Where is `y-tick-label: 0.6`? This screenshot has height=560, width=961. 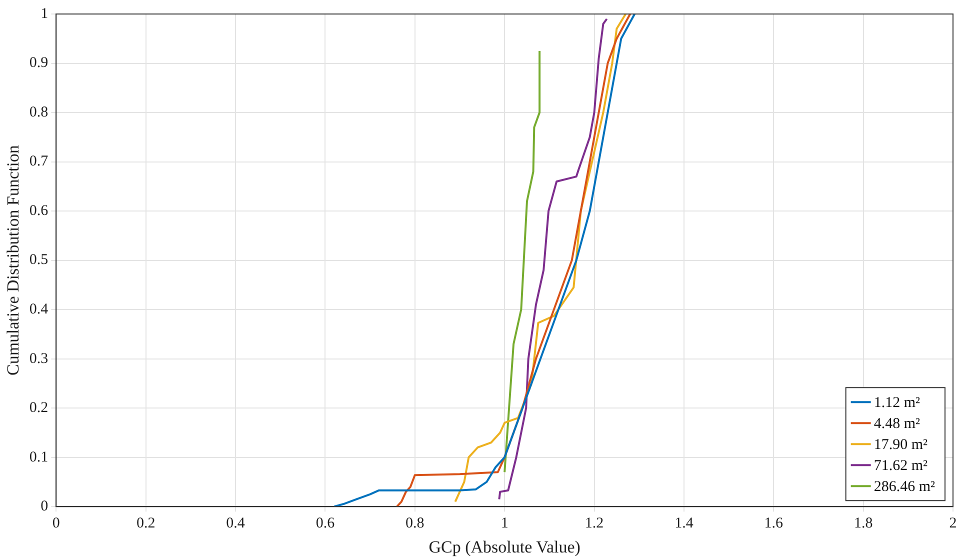
y-tick-label: 0.6 is located at coordinates (39, 210).